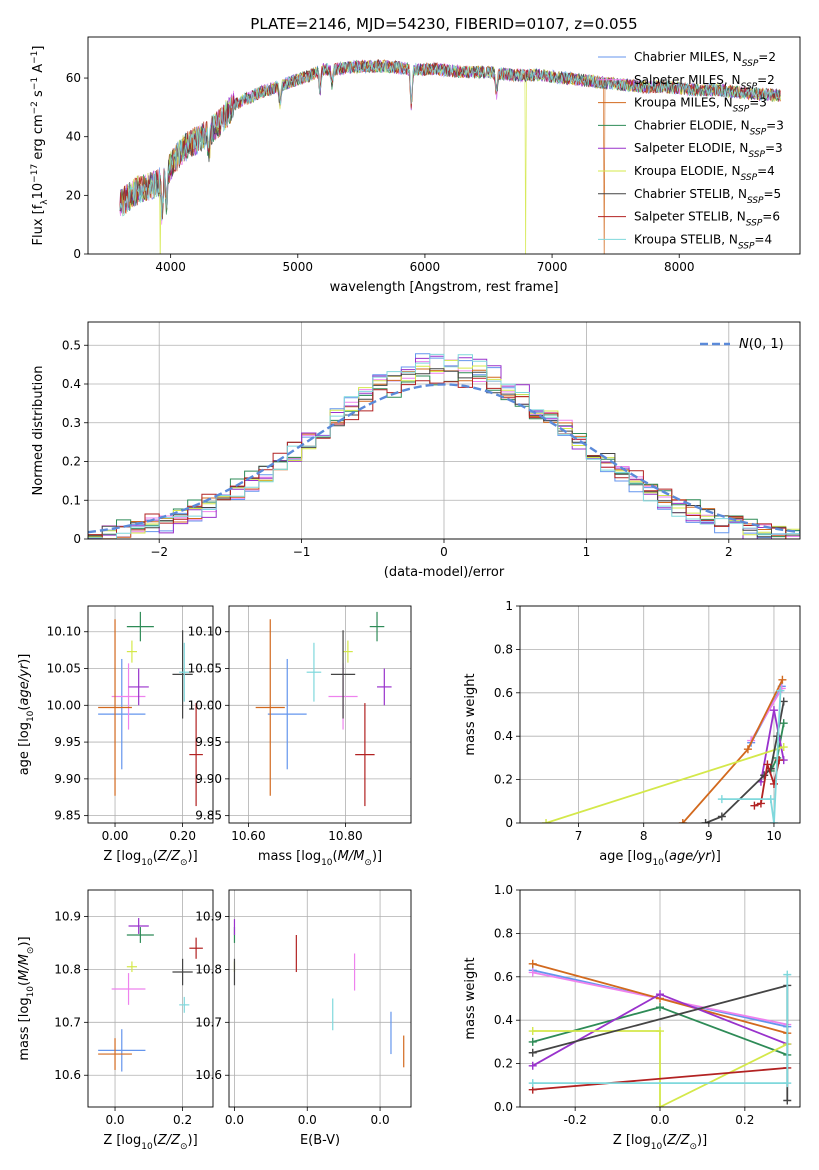 This screenshot has width=819, height=1170. I want to click on y-tick-label: 10.7, so click(208, 1022).